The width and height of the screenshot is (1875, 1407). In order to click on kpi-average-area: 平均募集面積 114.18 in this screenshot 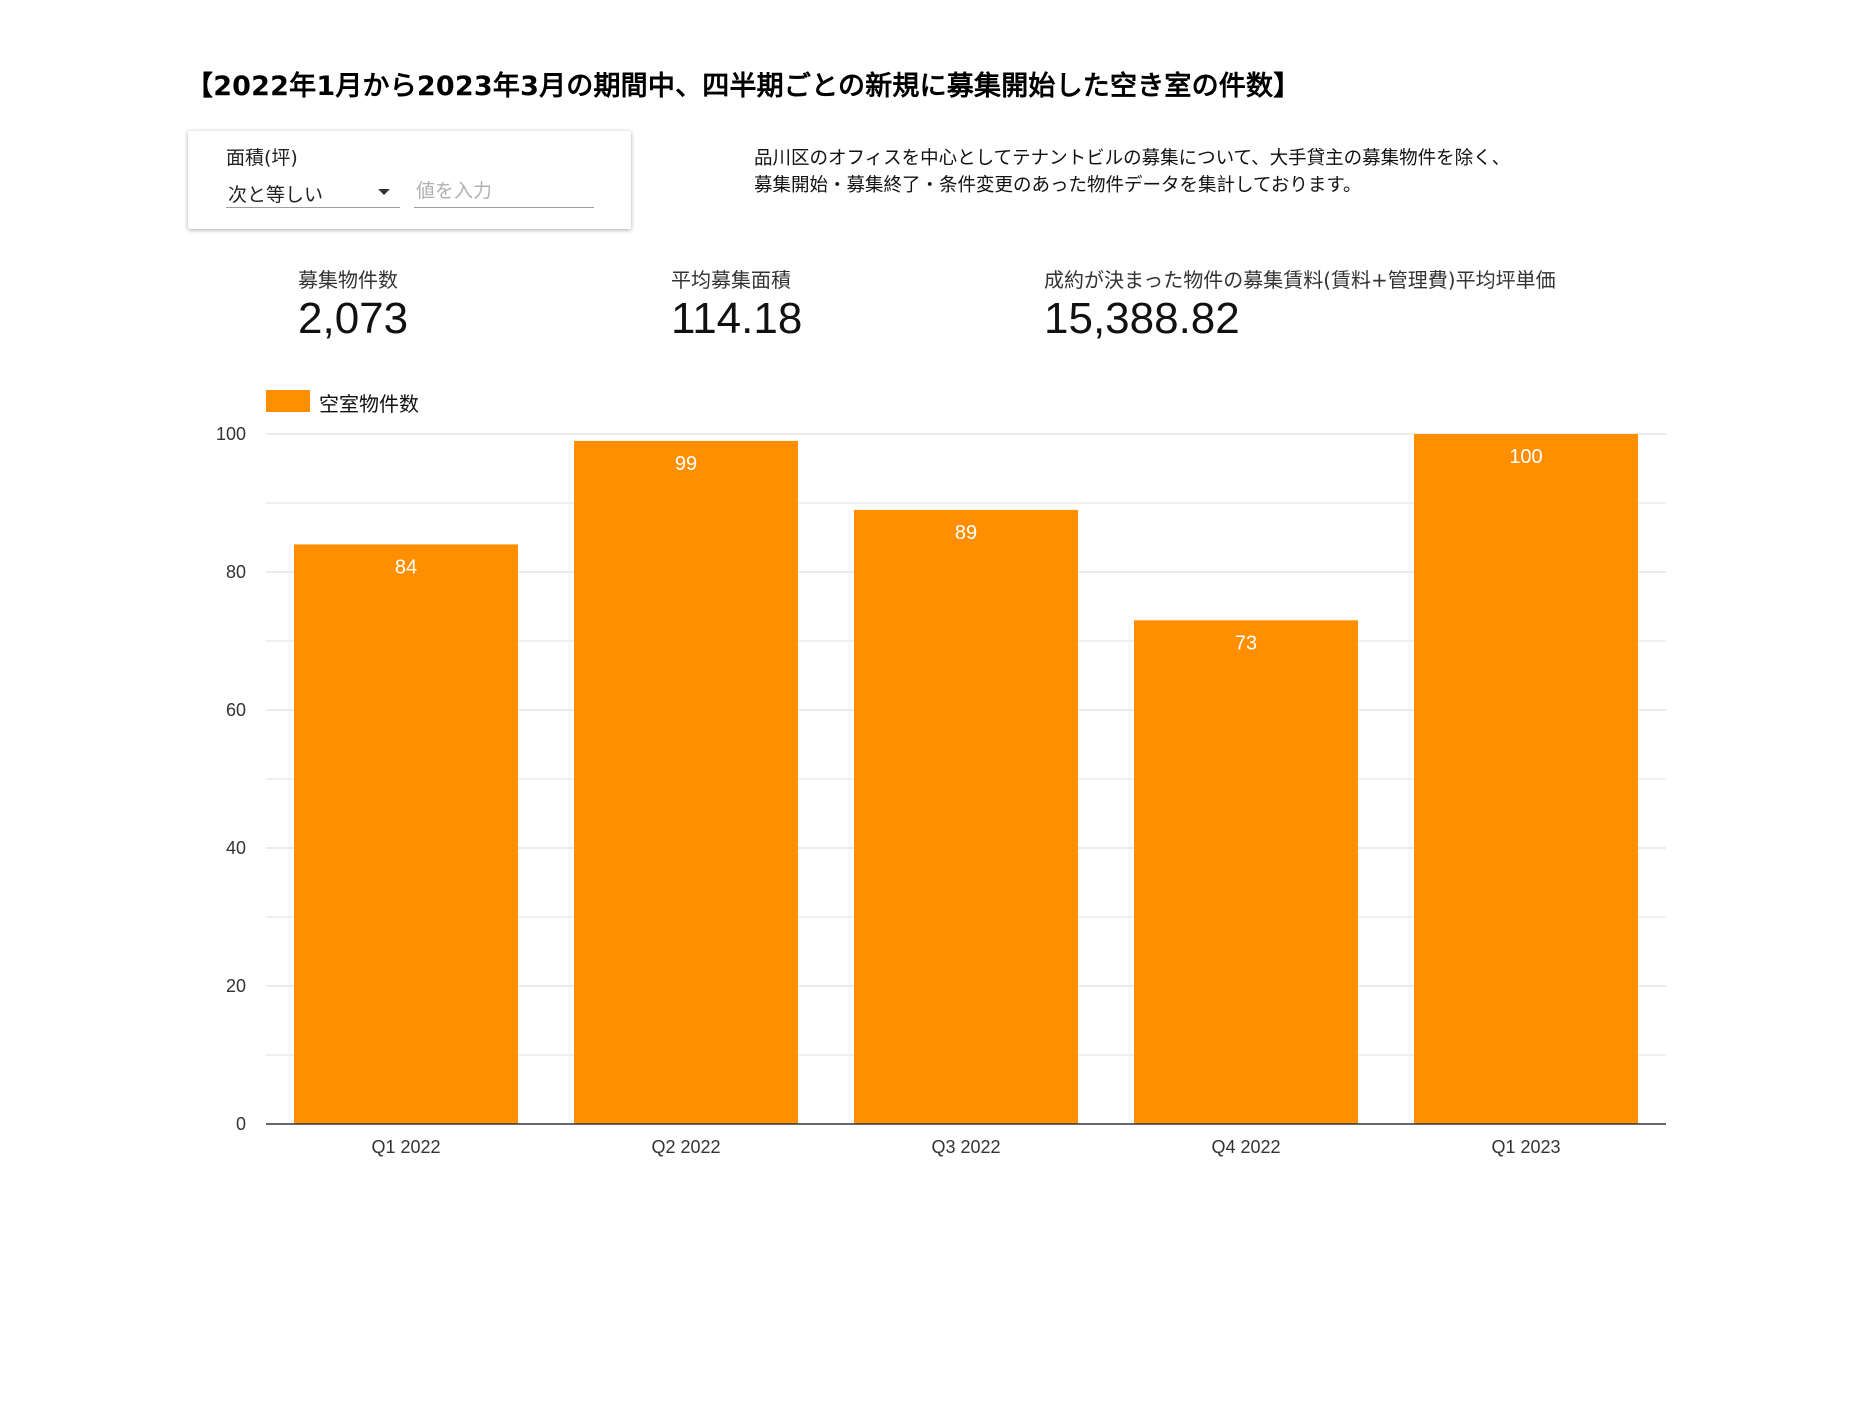, I will do `click(736, 304)`.